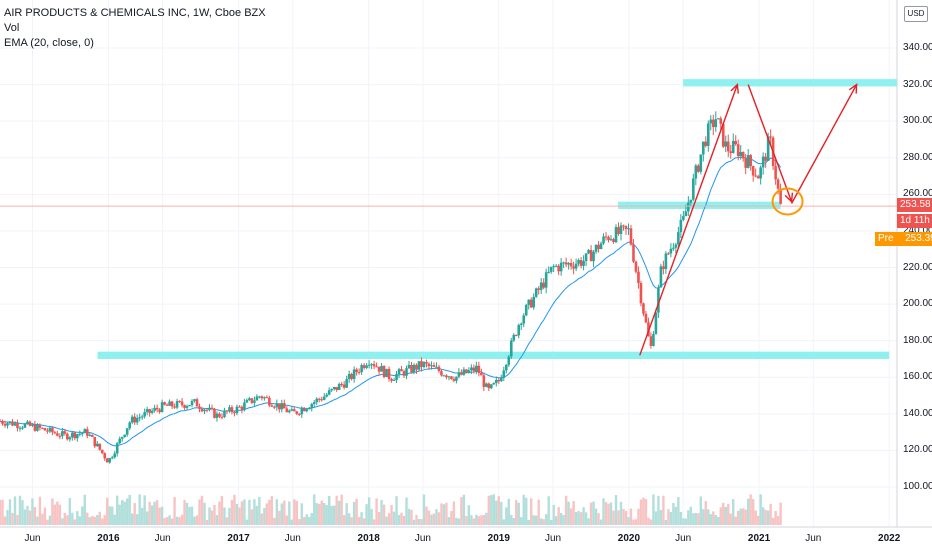  Describe the element at coordinates (917, 450) in the screenshot. I see `y-tick-label: 120.00` at that location.